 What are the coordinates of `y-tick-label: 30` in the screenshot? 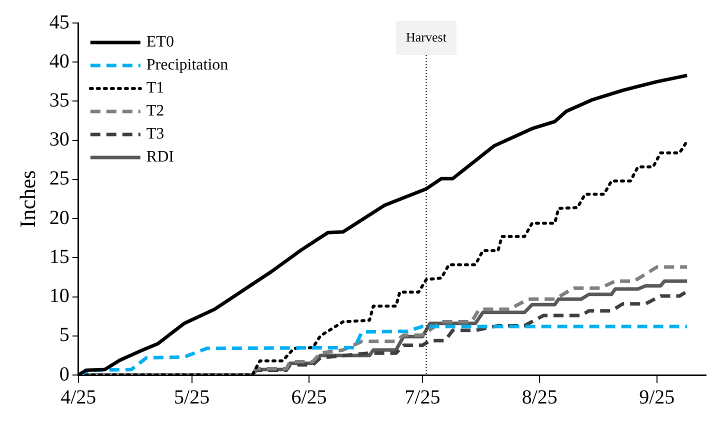 It's located at (59, 139).